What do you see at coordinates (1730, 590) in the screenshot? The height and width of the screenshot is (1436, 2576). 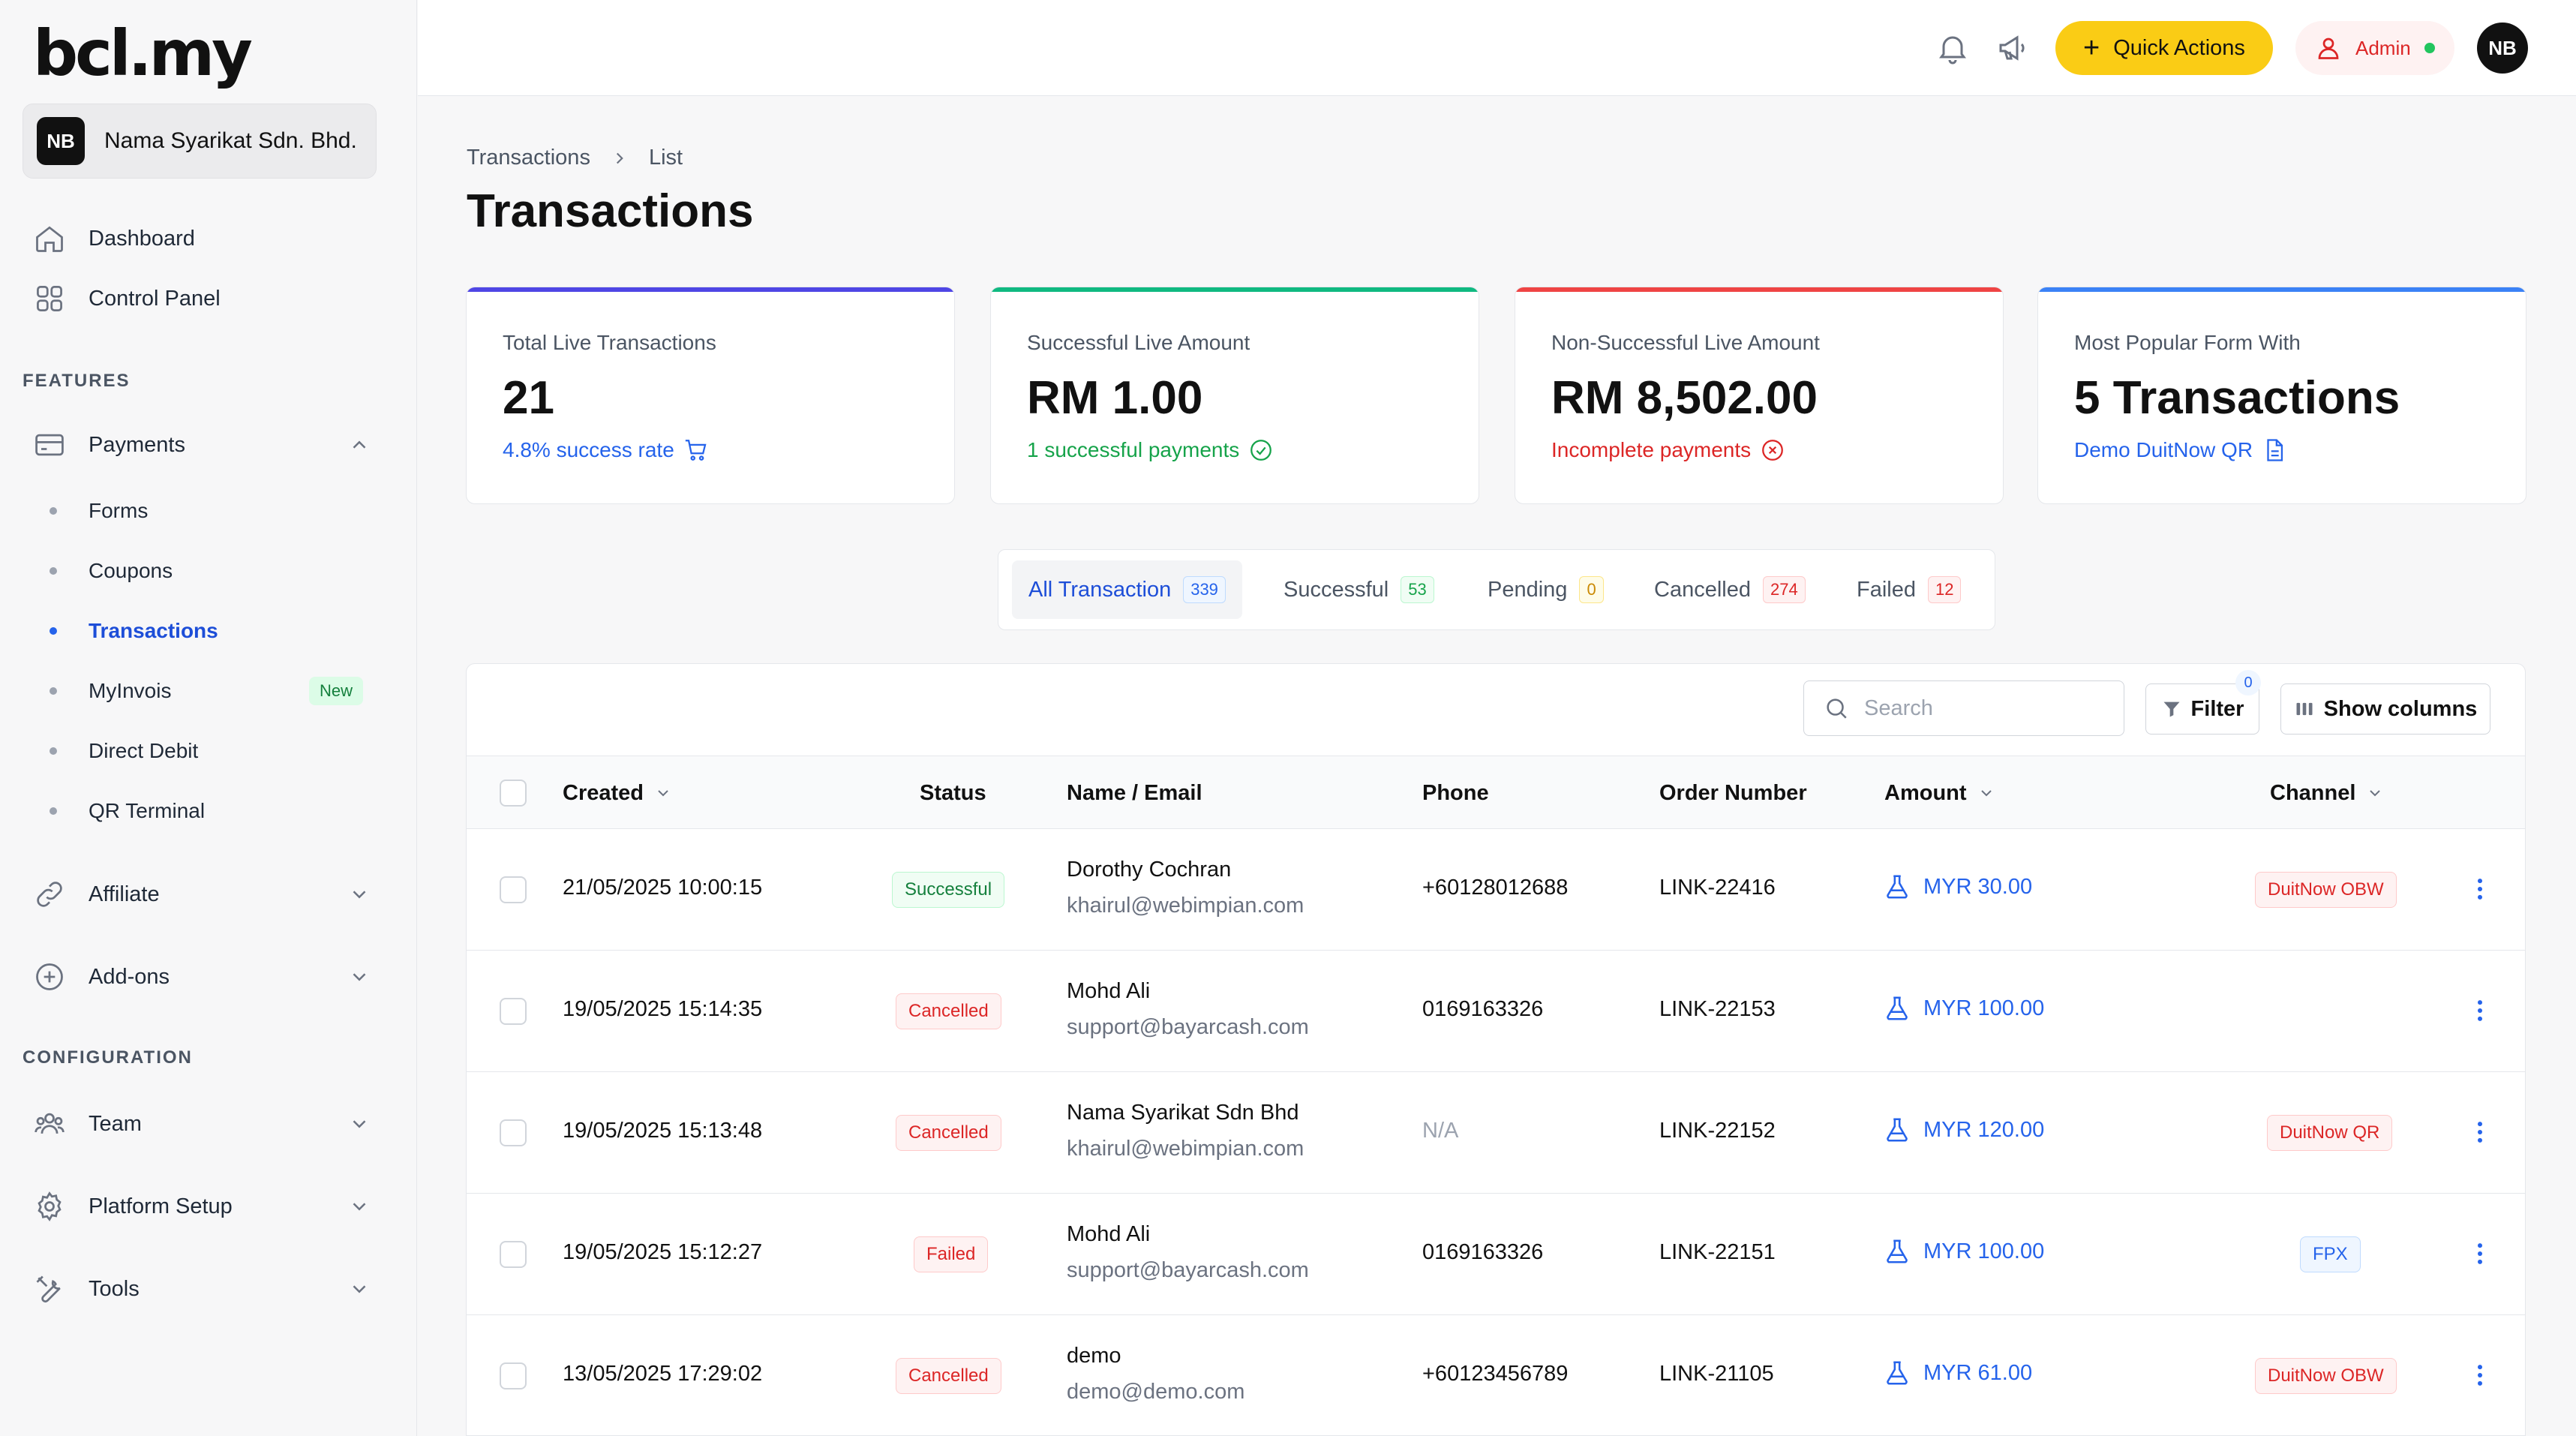 I see `tab-cancelled: Cancelled 274` at bounding box center [1730, 590].